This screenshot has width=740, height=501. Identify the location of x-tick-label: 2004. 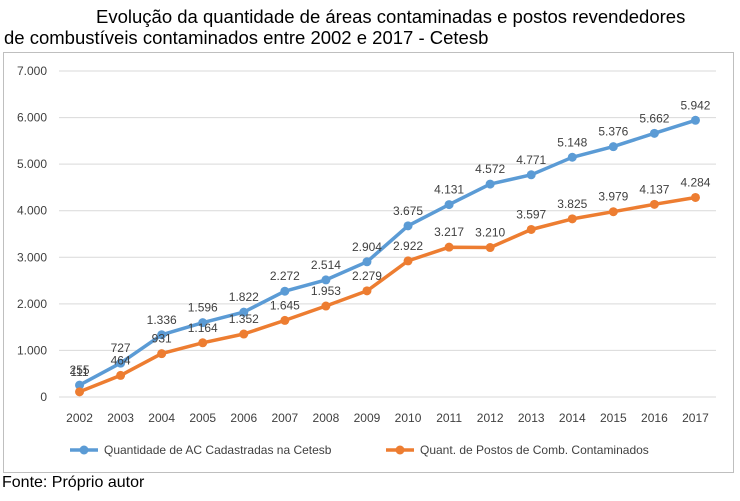
(161, 418).